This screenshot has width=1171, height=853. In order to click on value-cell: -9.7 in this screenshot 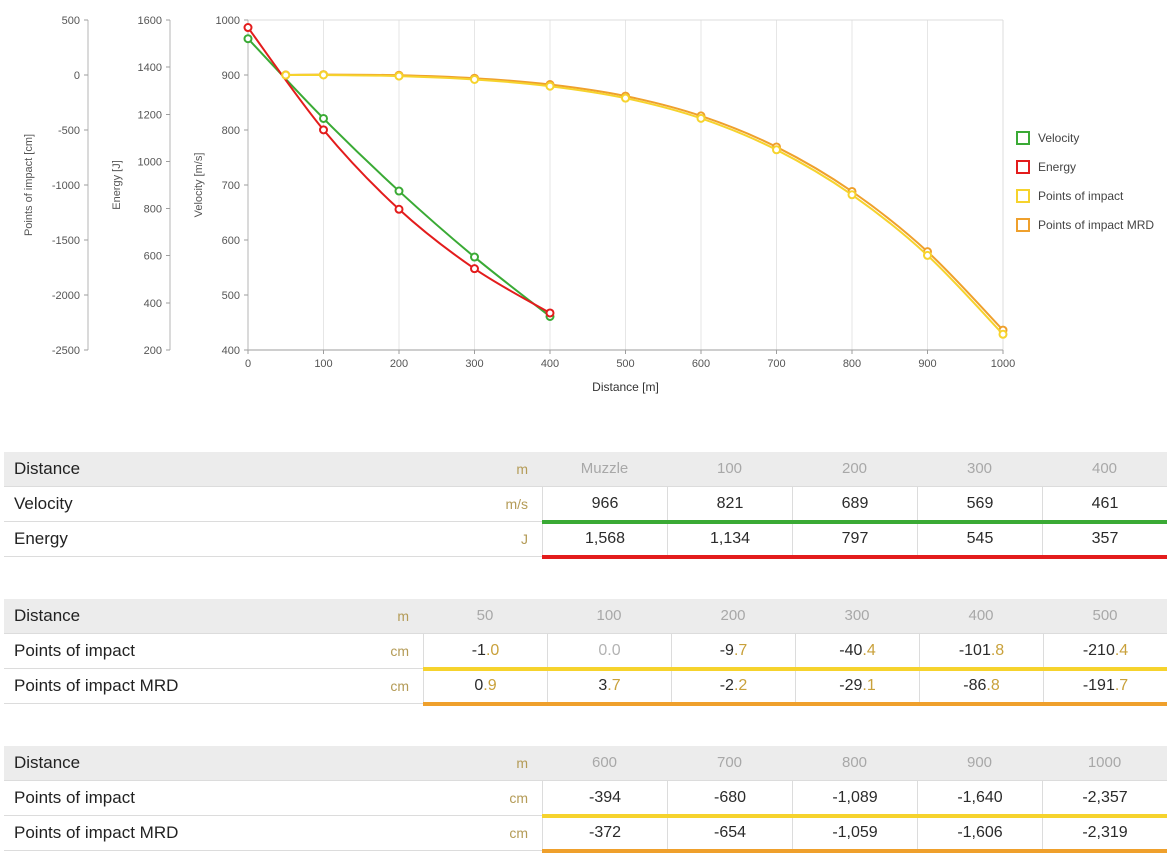, I will do `click(733, 651)`.